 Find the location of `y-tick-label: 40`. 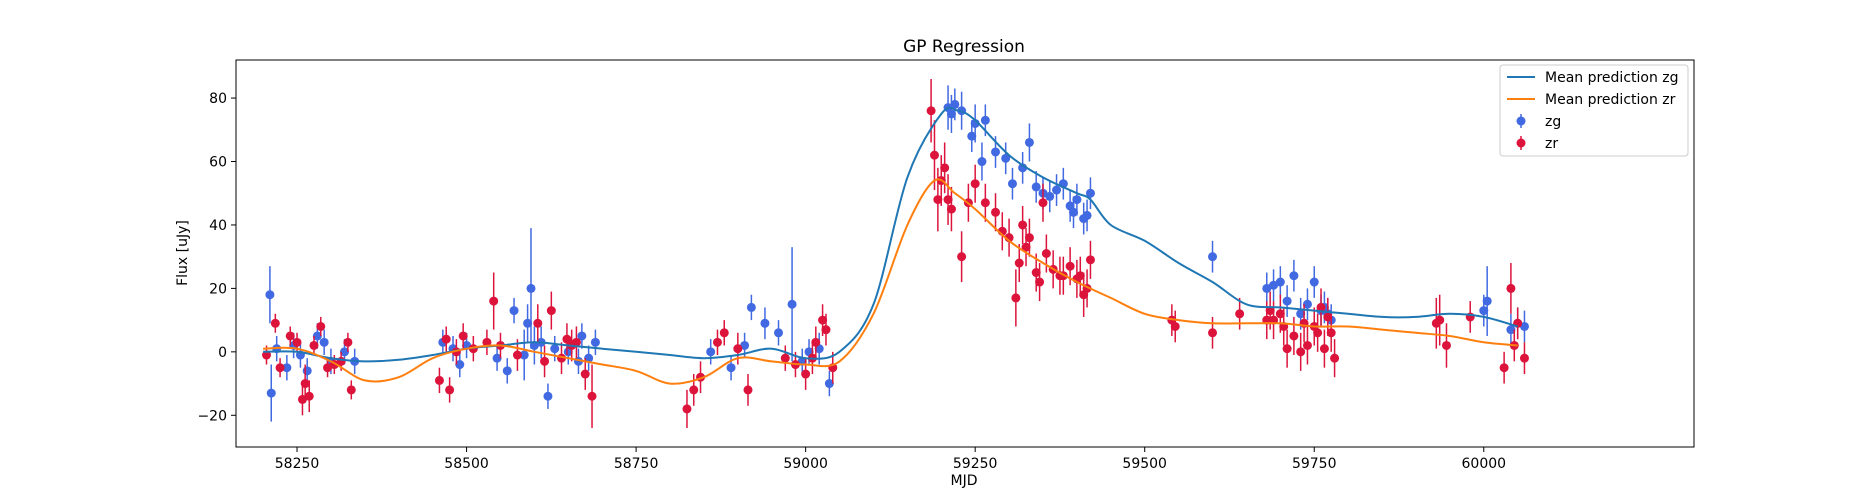

y-tick-label: 40 is located at coordinates (218, 226).